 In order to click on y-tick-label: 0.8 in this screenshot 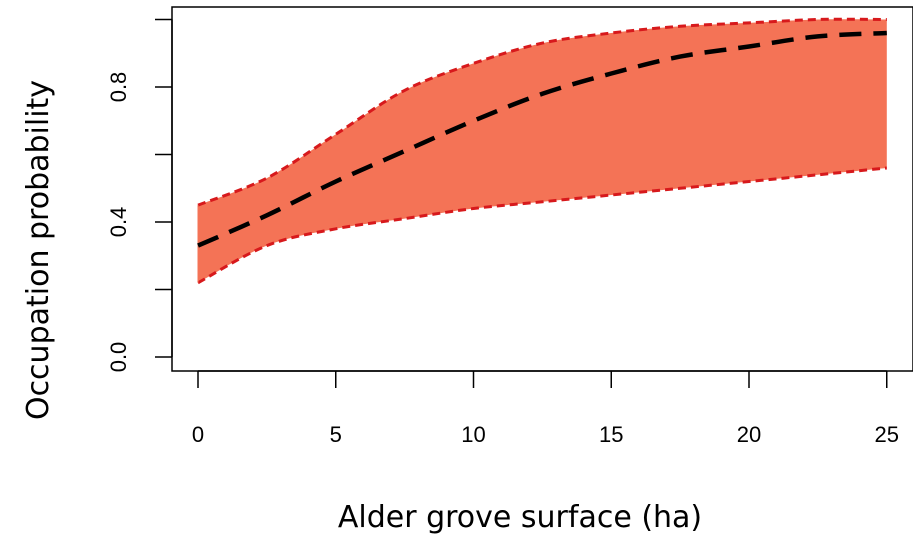, I will do `click(118, 87)`.